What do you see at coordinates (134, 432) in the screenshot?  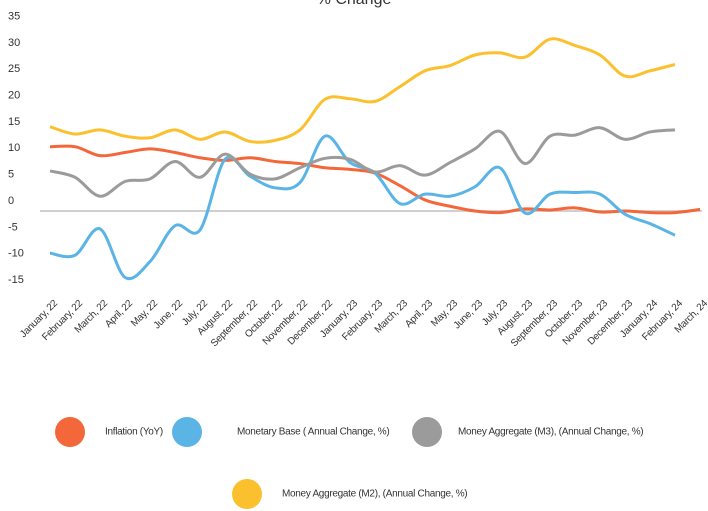 I see `legend-label: Inflation (YoY)` at bounding box center [134, 432].